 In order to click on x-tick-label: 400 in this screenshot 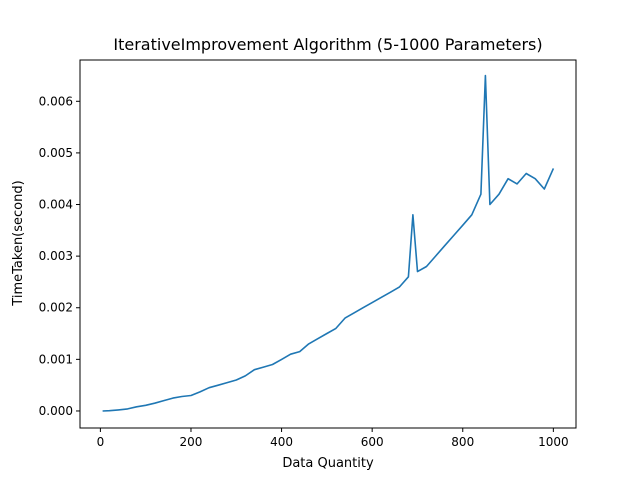, I will do `click(281, 442)`.